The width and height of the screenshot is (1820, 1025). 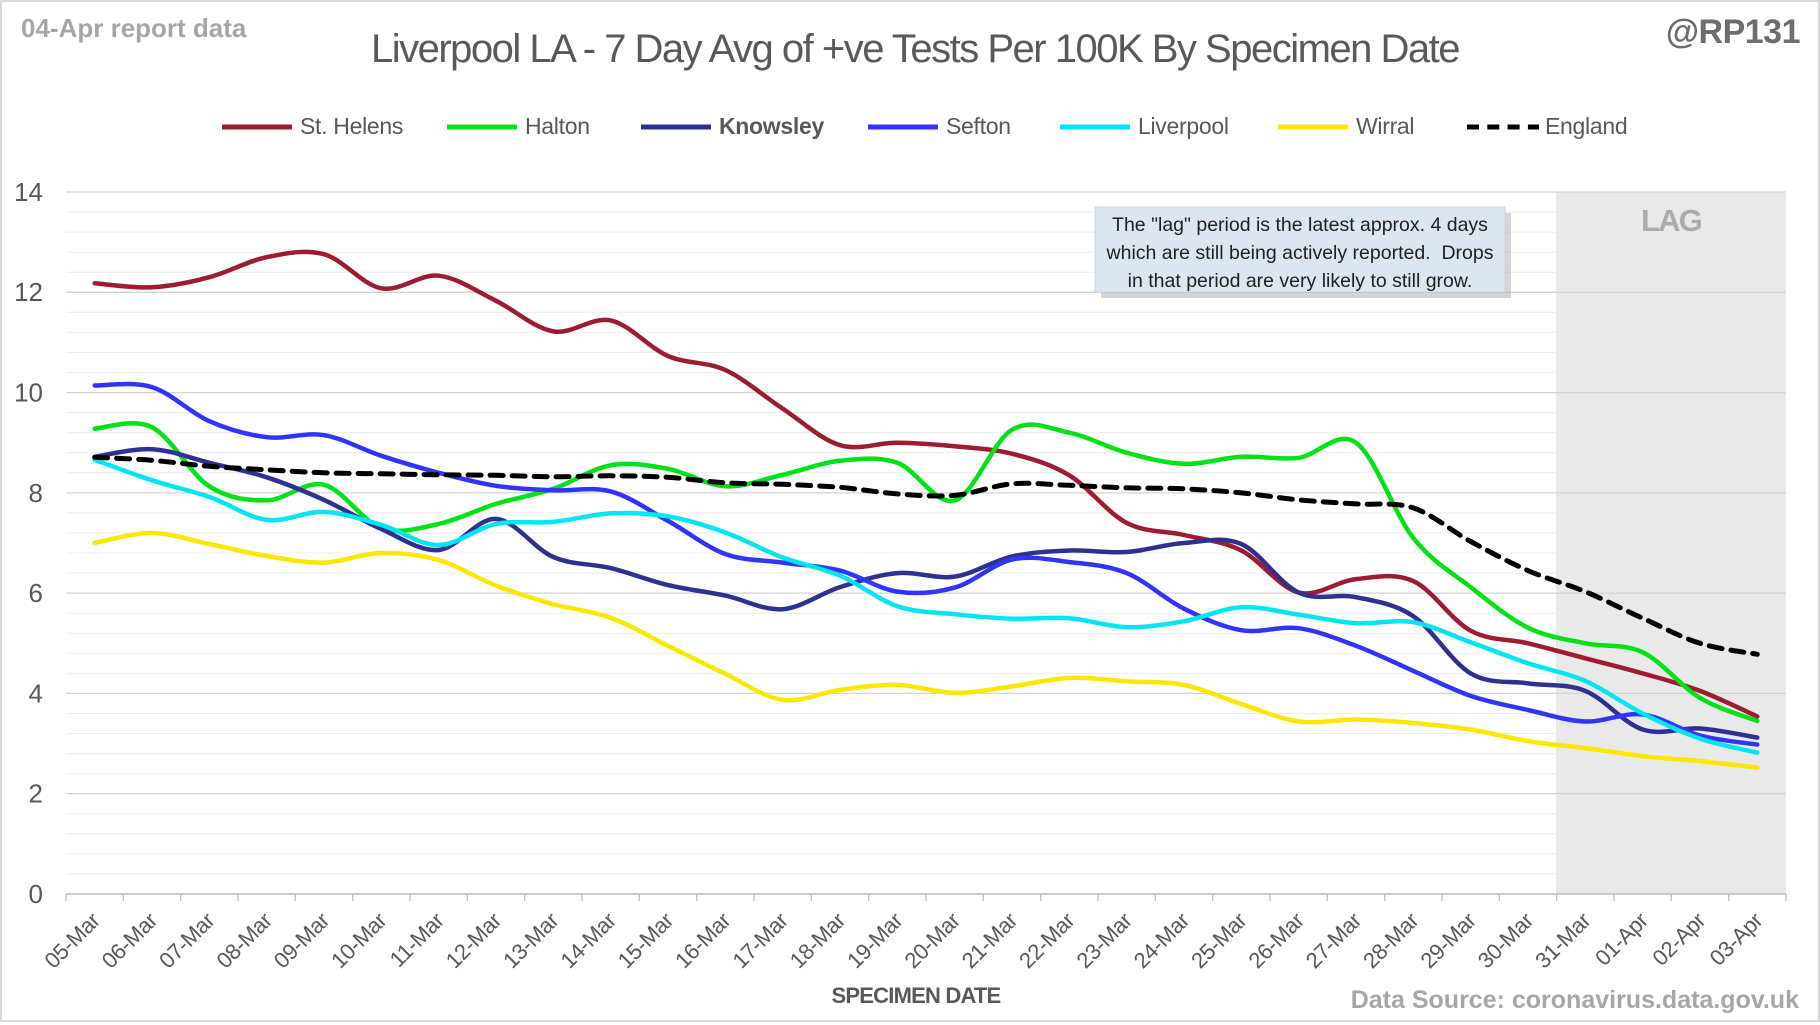 I want to click on svg-text: @RP131, so click(x=1733, y=32).